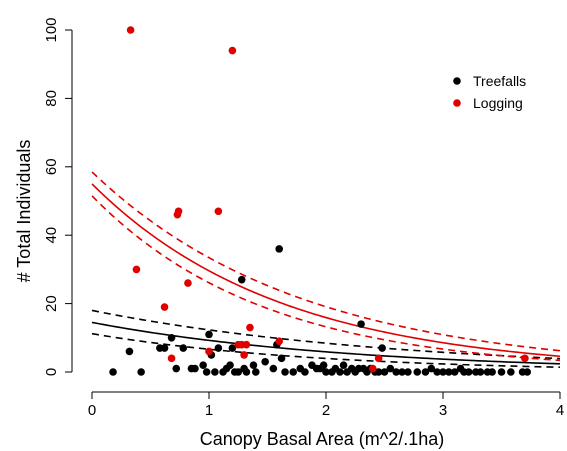 The image size is (567, 451). Describe the element at coordinates (51, 98) in the screenshot. I see `y-tick-label: 80` at that location.